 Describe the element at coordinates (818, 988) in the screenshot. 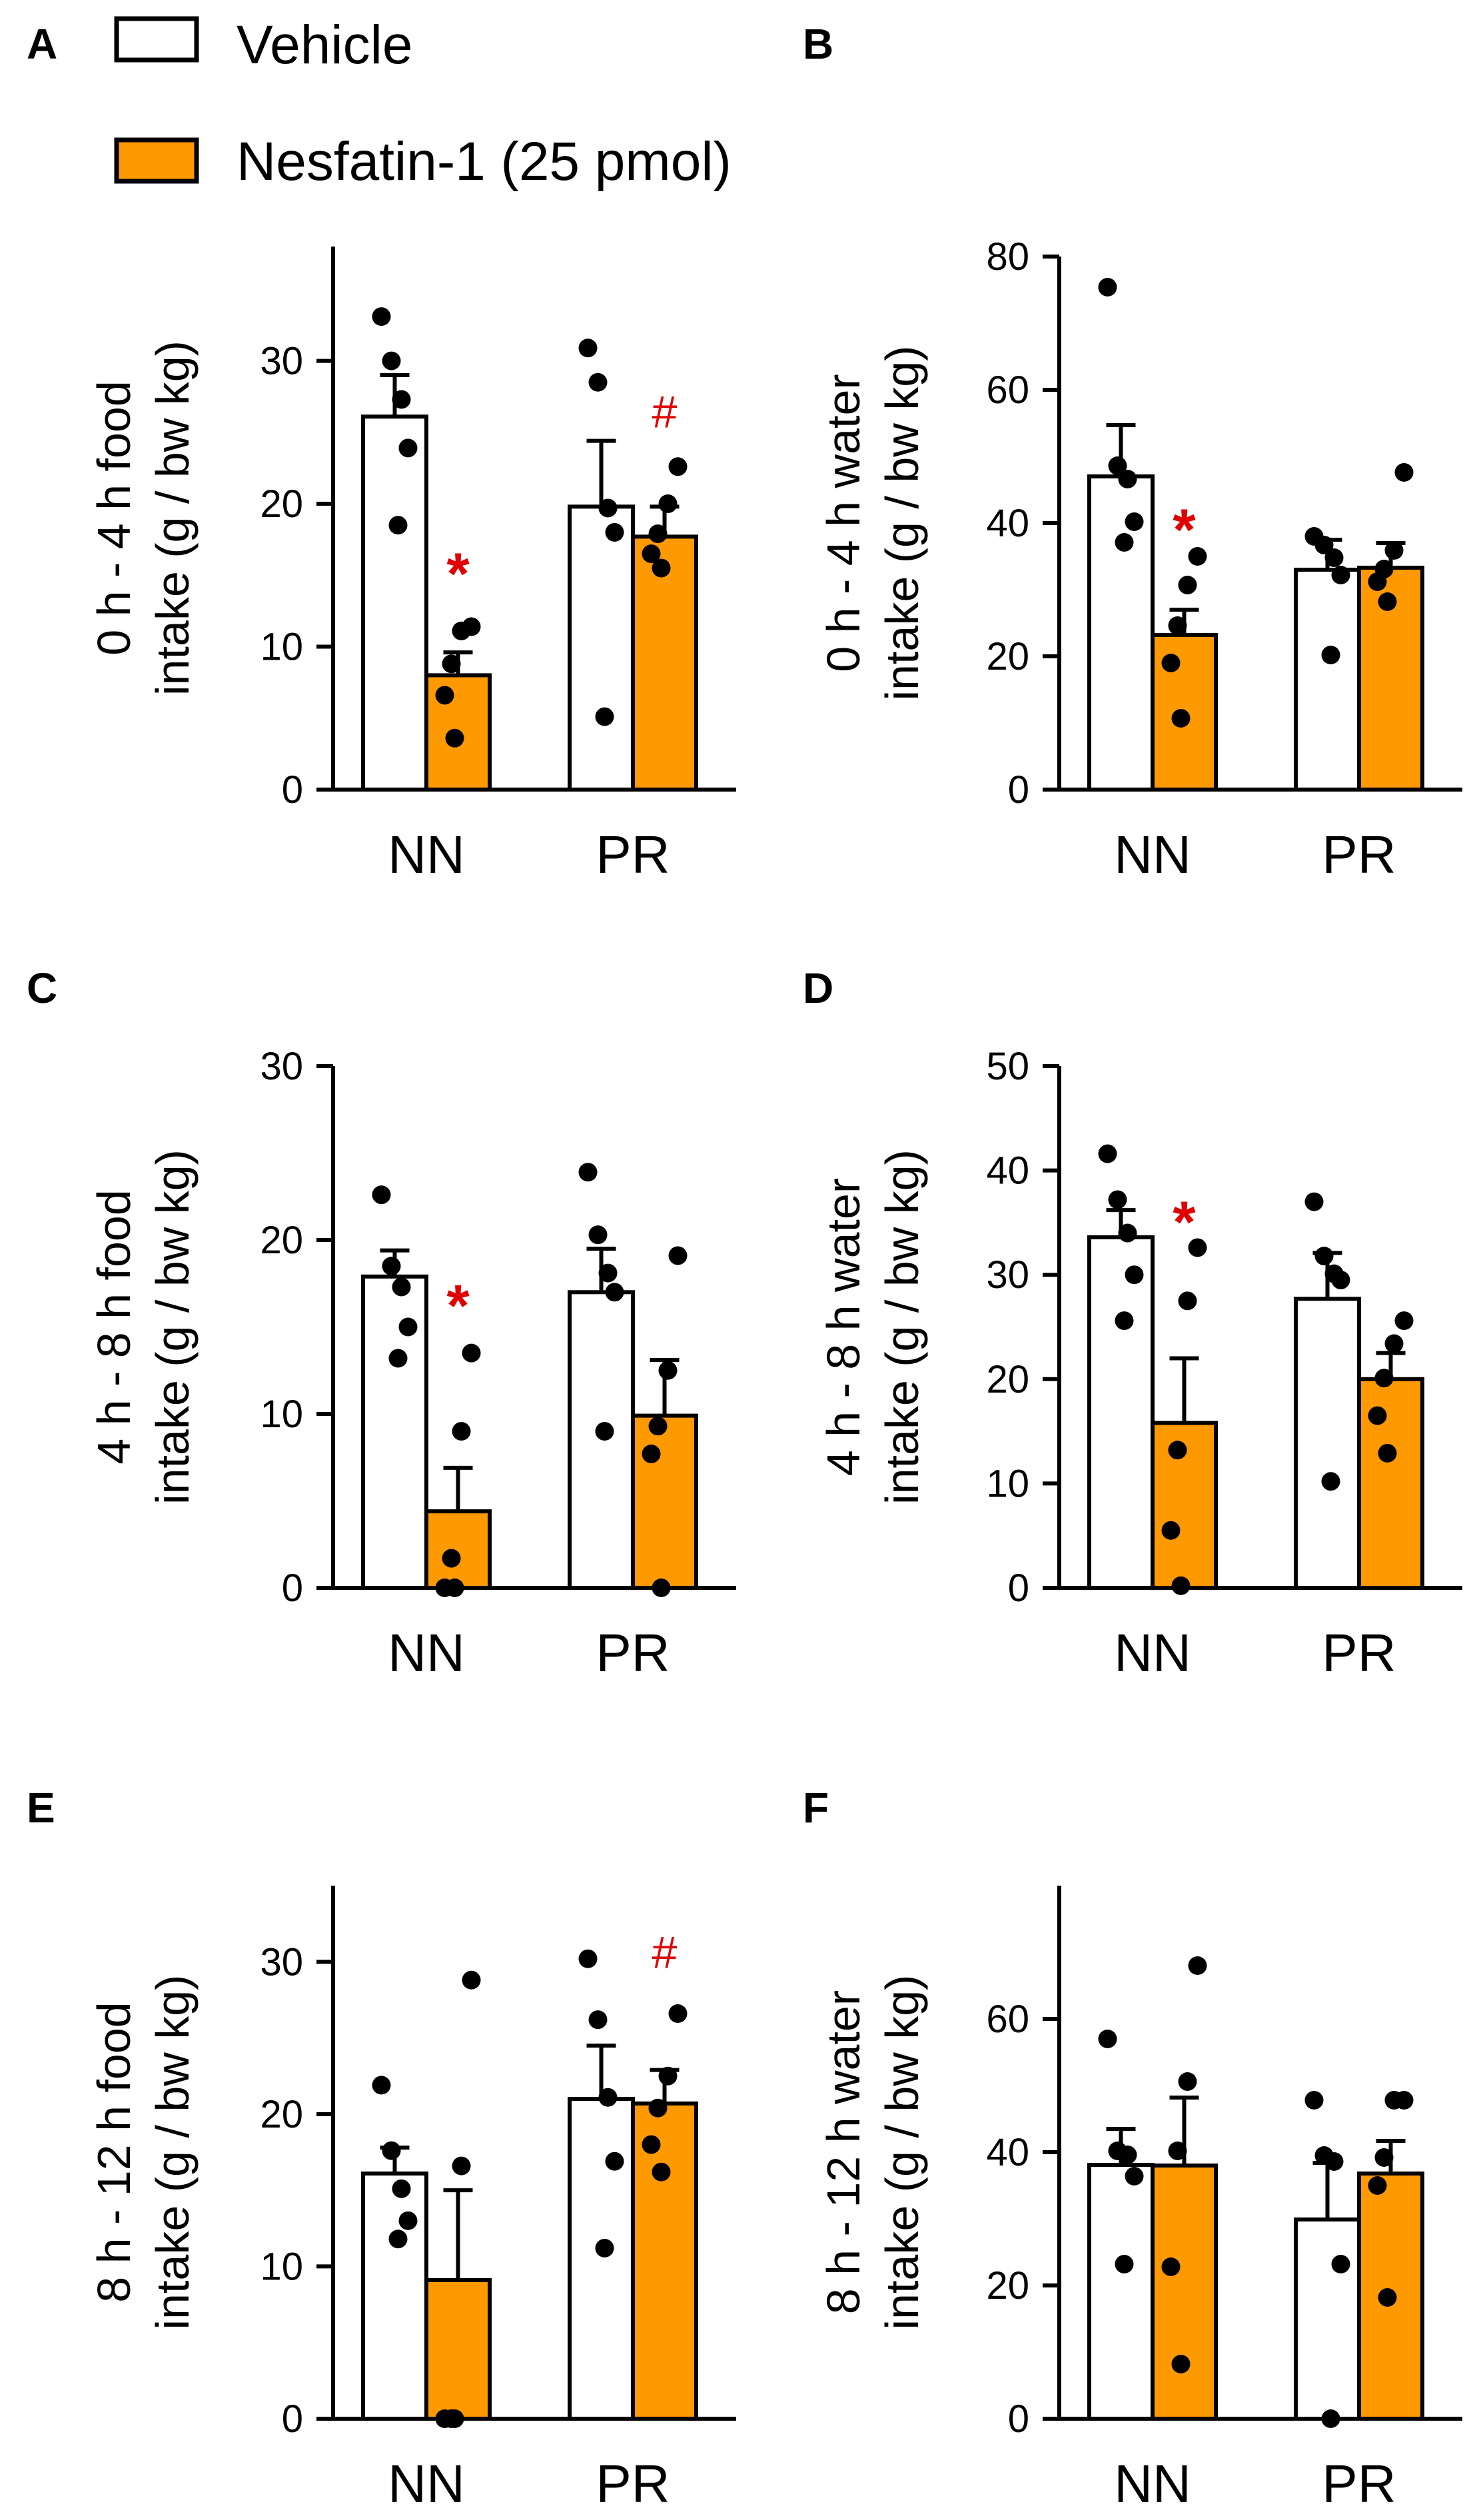

I see `panel-letter: D` at that location.